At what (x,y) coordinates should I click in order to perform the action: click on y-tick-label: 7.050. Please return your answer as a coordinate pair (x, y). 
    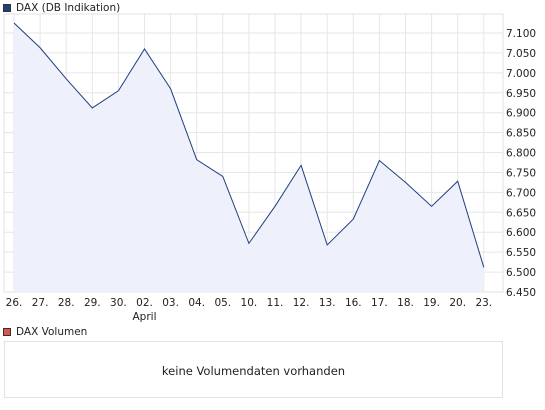
    Looking at the image, I should click on (521, 54).